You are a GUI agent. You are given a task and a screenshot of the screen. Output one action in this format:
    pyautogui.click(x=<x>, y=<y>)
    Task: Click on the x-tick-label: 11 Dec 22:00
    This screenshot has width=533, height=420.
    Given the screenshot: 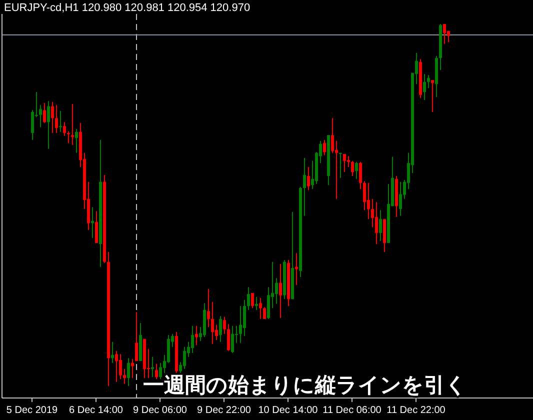 What is the action you would take?
    pyautogui.click(x=416, y=410)
    